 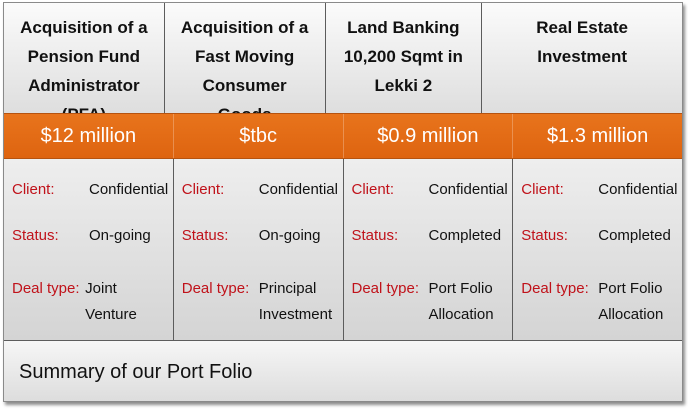 I want to click on deal-type-row: Deal type: Joint Venture, so click(x=90, y=302).